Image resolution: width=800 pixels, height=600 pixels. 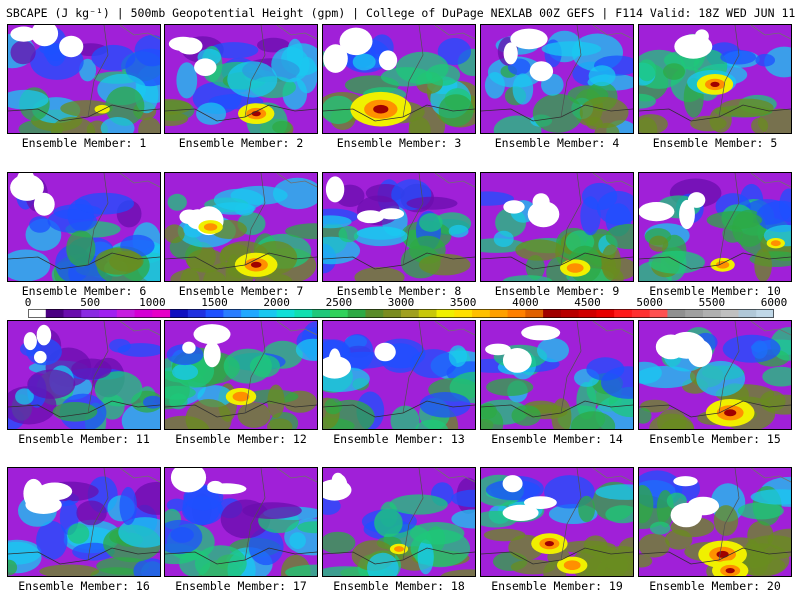 I want to click on ensemble-member-label: Ensemble Member: 1, so click(x=84, y=143).